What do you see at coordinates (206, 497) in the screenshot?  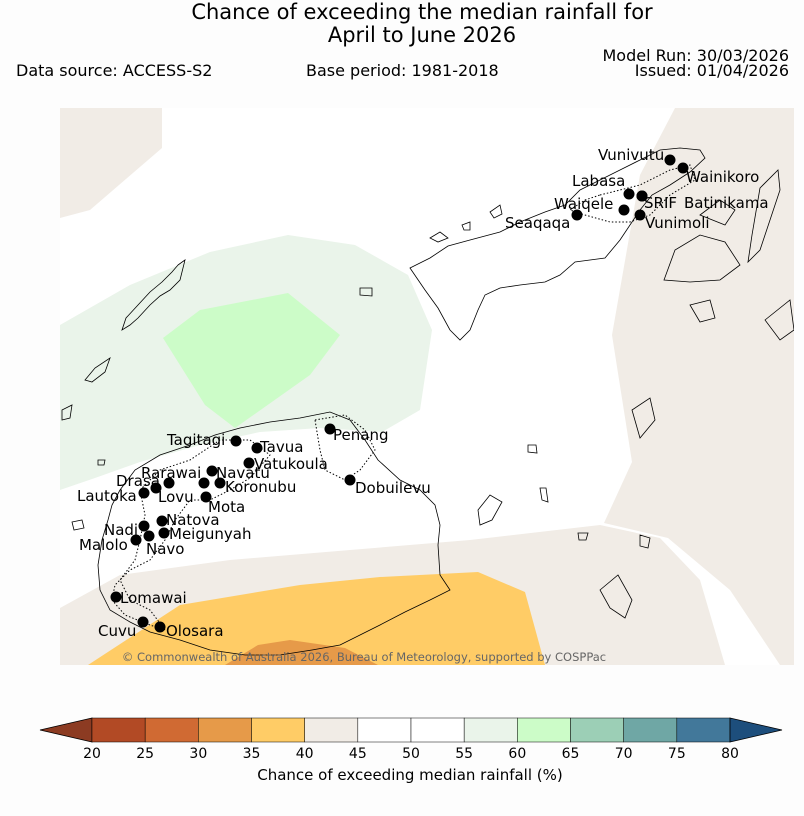 I see `station-marker-mota` at bounding box center [206, 497].